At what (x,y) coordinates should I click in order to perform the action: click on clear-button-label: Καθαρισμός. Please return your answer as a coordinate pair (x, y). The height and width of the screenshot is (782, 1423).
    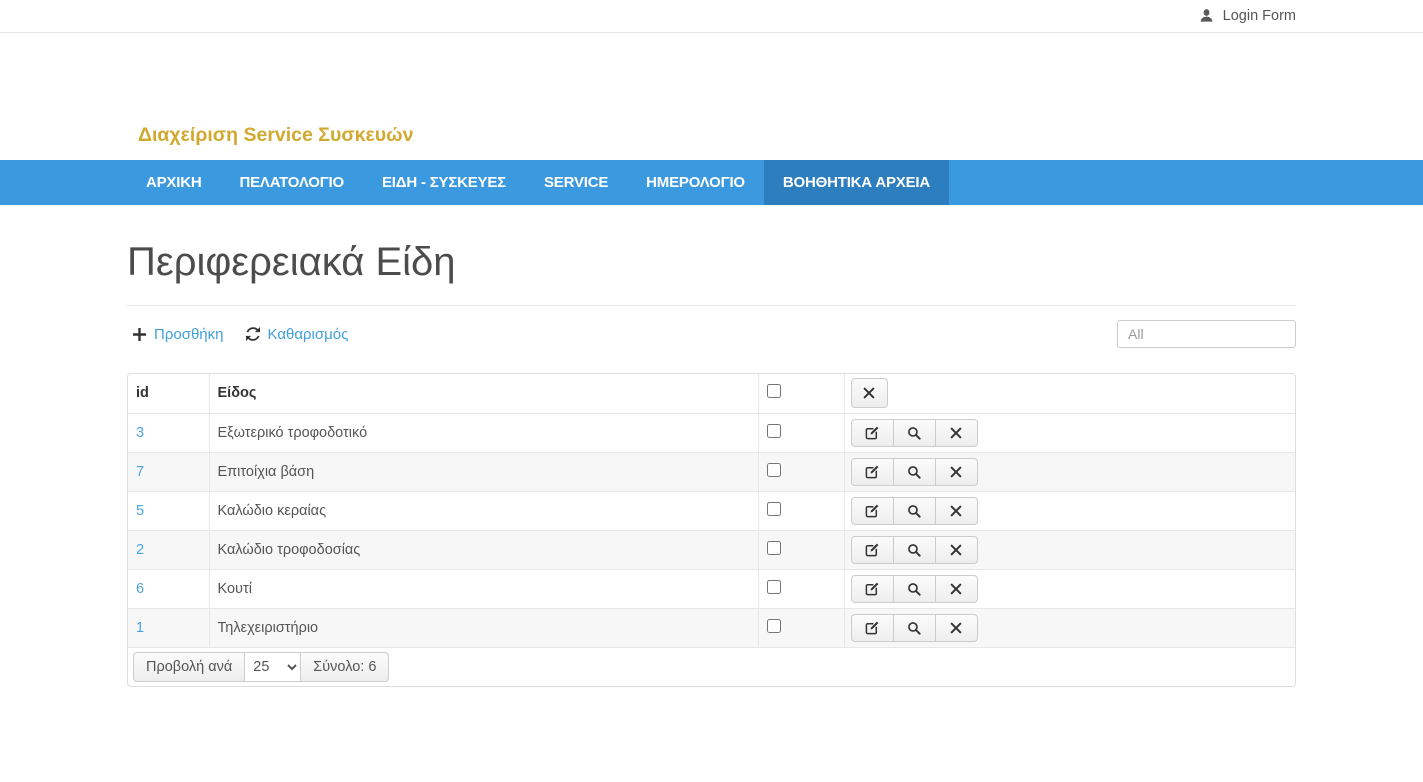
    Looking at the image, I should click on (308, 334).